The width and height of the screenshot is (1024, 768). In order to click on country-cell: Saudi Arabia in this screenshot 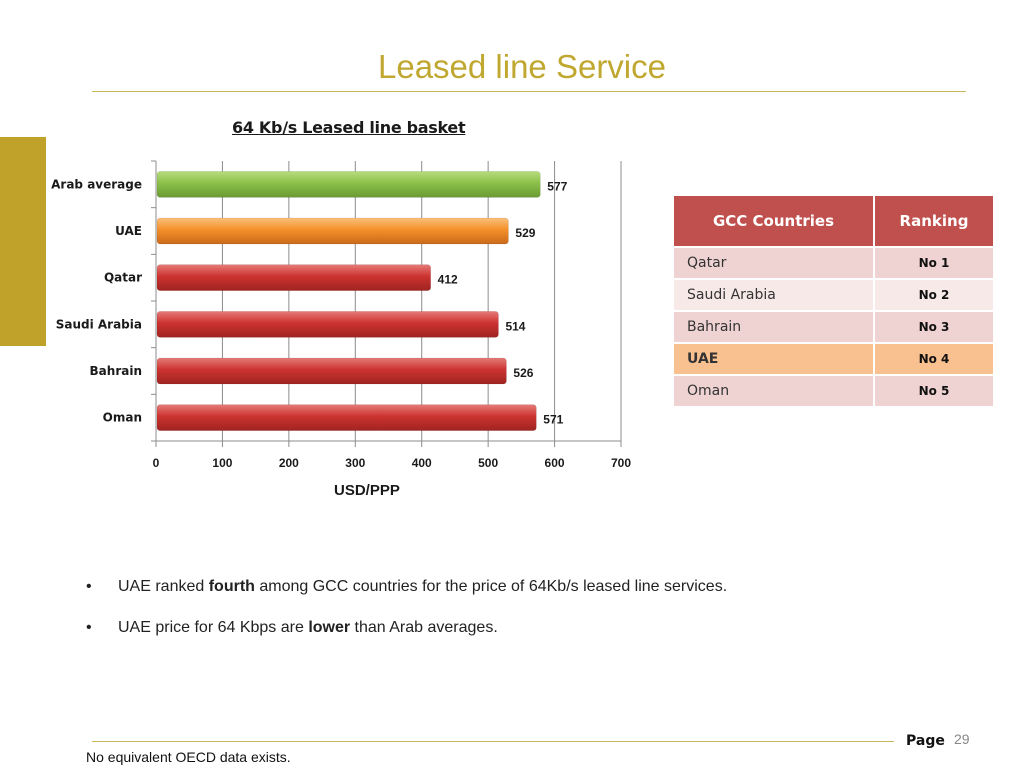, I will do `click(774, 294)`.